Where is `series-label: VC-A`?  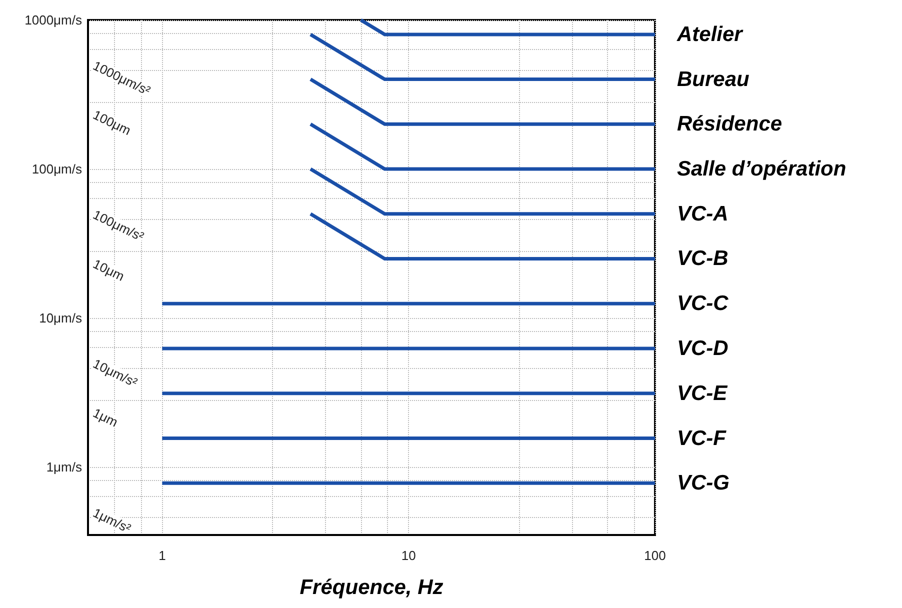 series-label: VC-A is located at coordinates (702, 214).